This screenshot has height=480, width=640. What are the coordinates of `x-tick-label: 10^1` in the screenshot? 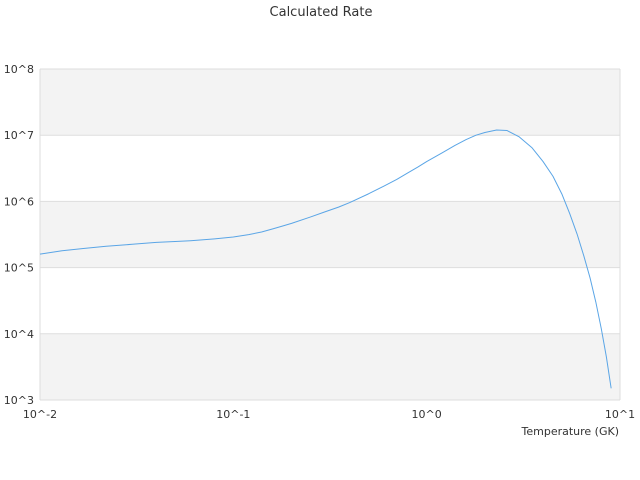 It's located at (620, 414).